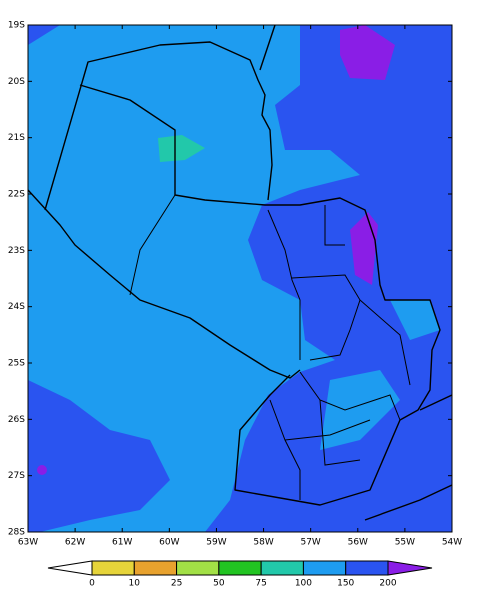 Image resolution: width=480 pixels, height=590 pixels. What do you see at coordinates (410, 568) in the screenshot?
I see `colorbar-over` at bounding box center [410, 568].